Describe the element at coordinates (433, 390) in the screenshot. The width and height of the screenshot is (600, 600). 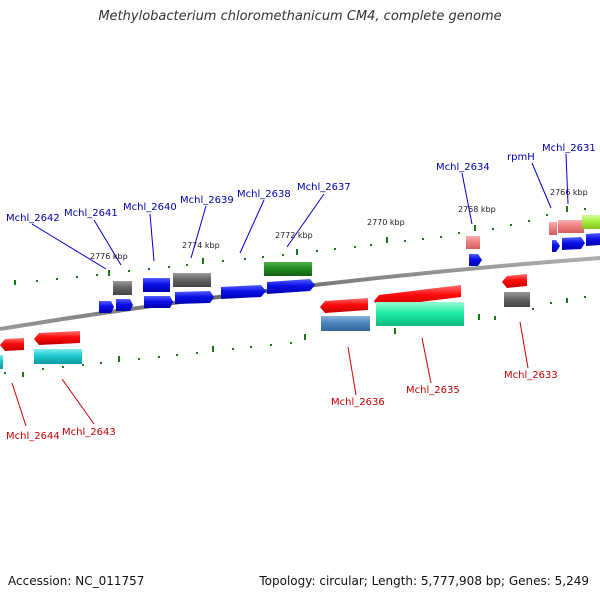
I see `gene-label: Mchl_2635` at that location.